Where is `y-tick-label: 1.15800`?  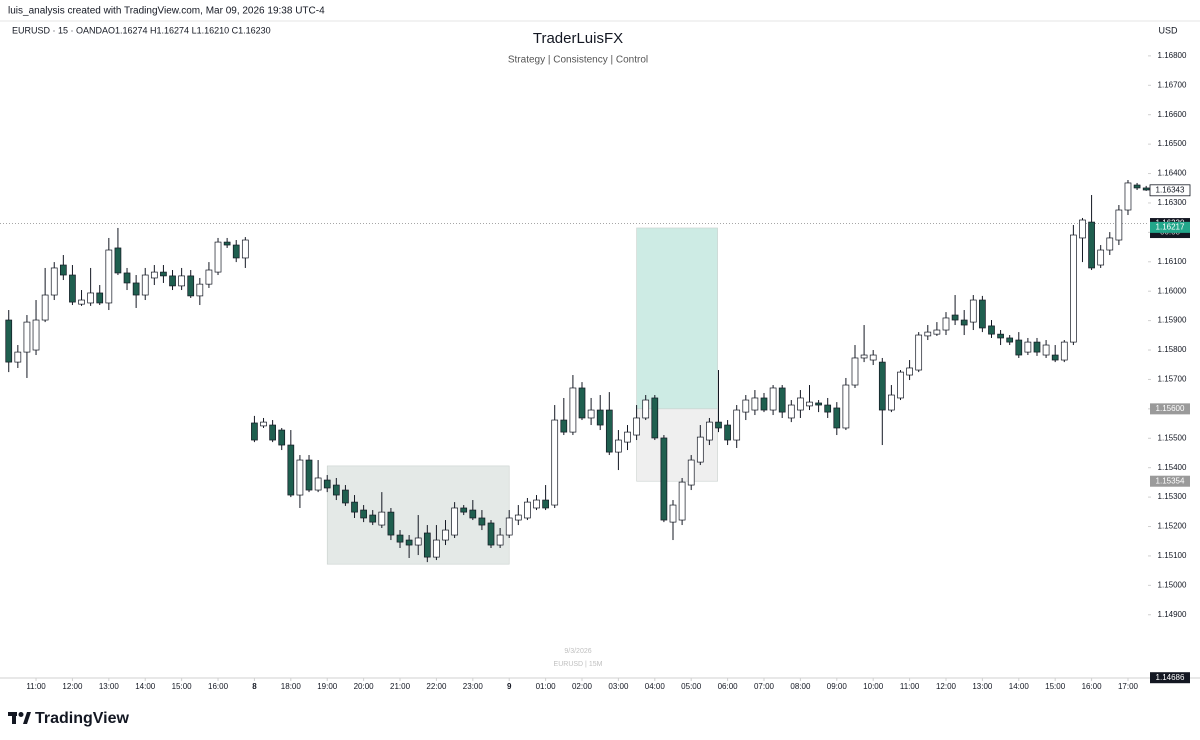 y-tick-label: 1.15800 is located at coordinates (1172, 349).